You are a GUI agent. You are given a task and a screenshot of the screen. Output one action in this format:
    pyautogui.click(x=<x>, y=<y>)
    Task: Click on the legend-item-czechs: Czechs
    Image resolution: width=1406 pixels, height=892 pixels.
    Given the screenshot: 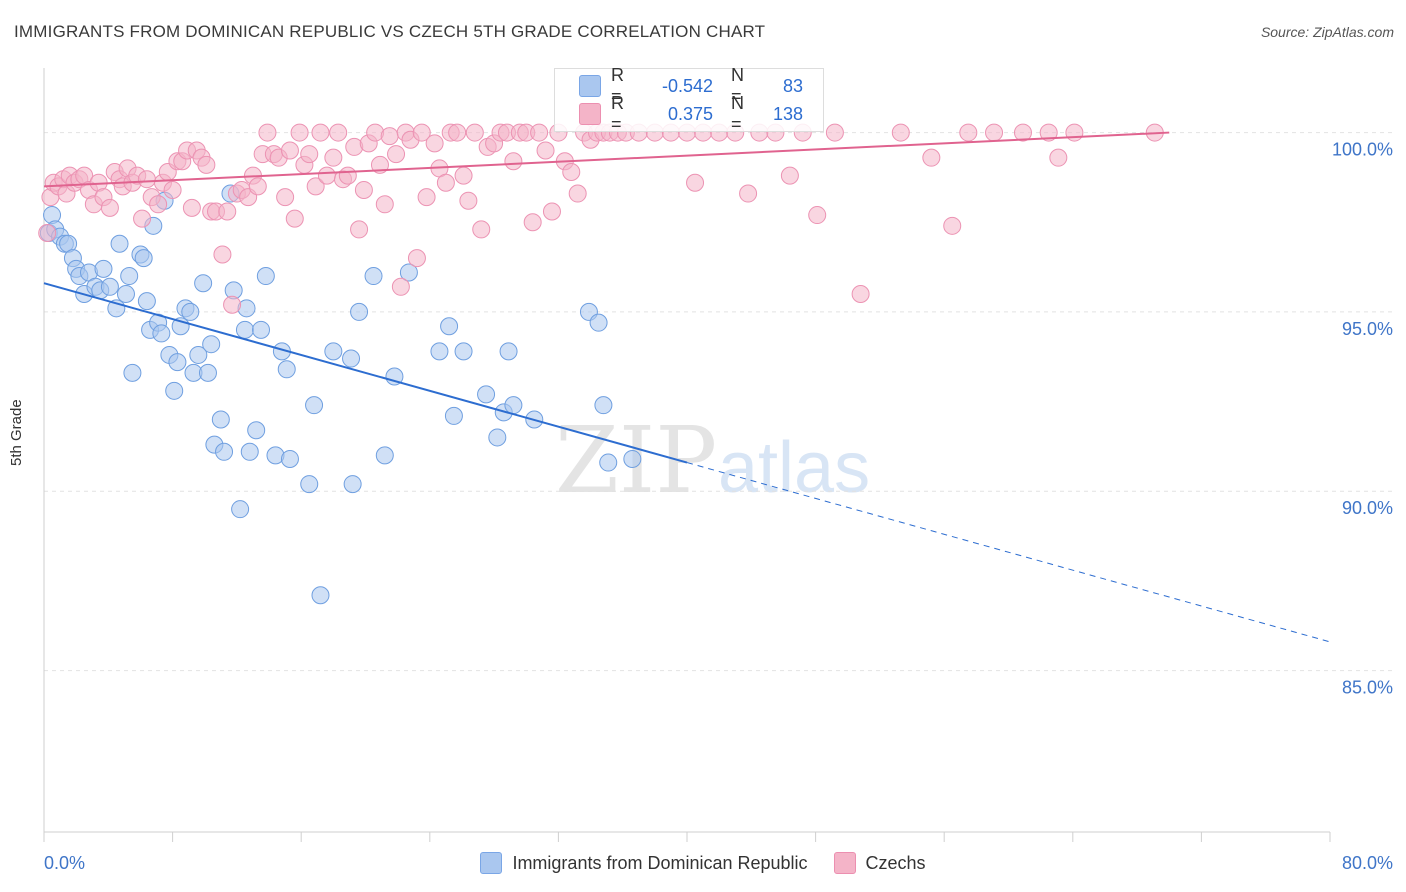 What is the action you would take?
    pyautogui.click(x=879, y=863)
    